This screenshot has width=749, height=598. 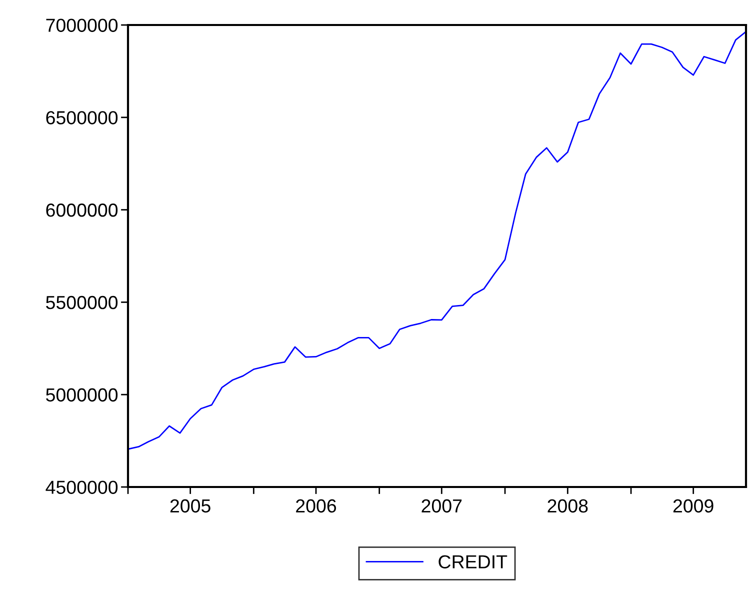 I want to click on x-tick-label: 2006, so click(x=316, y=506).